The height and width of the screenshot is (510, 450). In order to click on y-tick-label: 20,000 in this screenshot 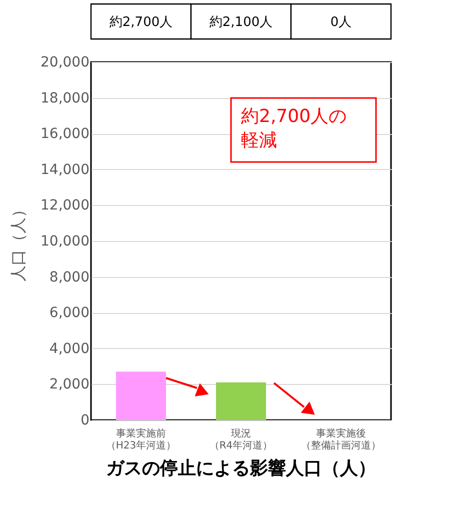, I will do `click(65, 62)`.